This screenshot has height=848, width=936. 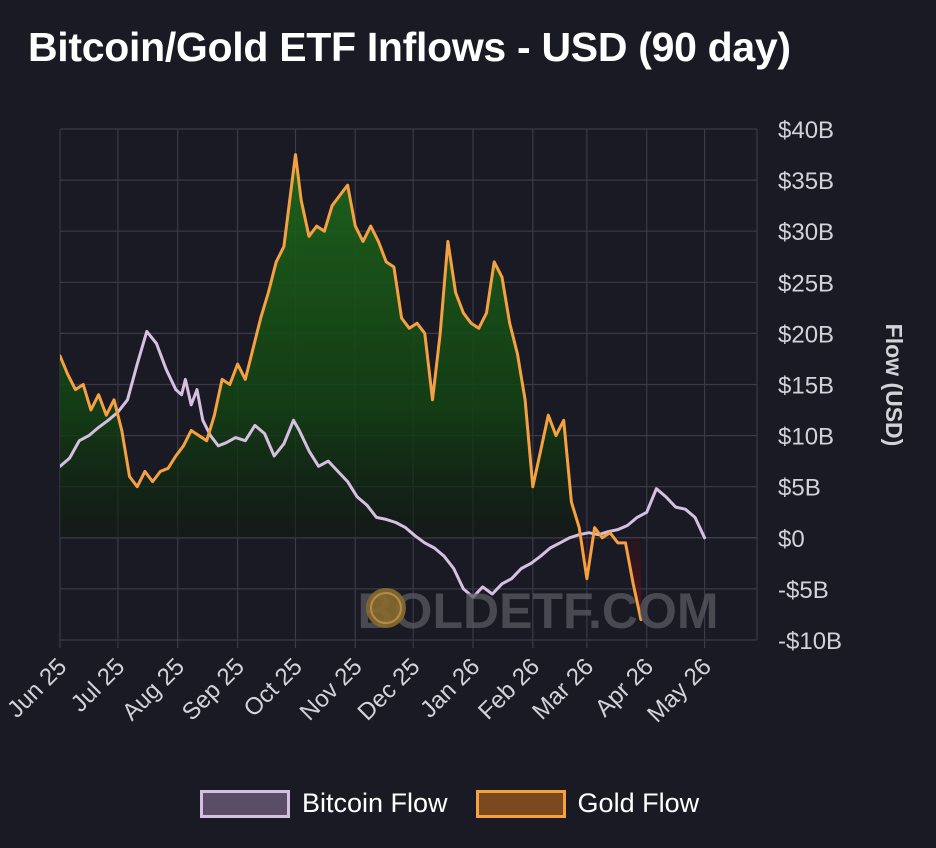 I want to click on legend-label-bitcoin: Bitcoin Flow, so click(x=375, y=803).